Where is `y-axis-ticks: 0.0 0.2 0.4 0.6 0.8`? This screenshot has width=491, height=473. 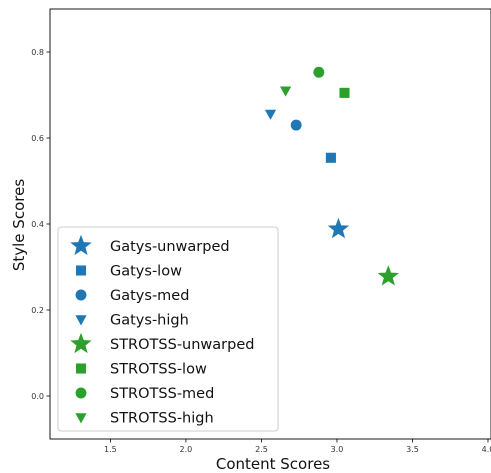 y-axis-ticks: 0.0 0.2 0.4 0.6 0.8 is located at coordinates (40, 224).